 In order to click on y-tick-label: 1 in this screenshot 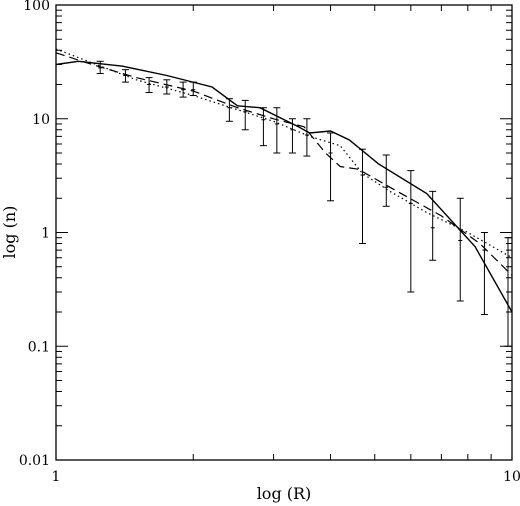, I will do `click(45, 234)`.